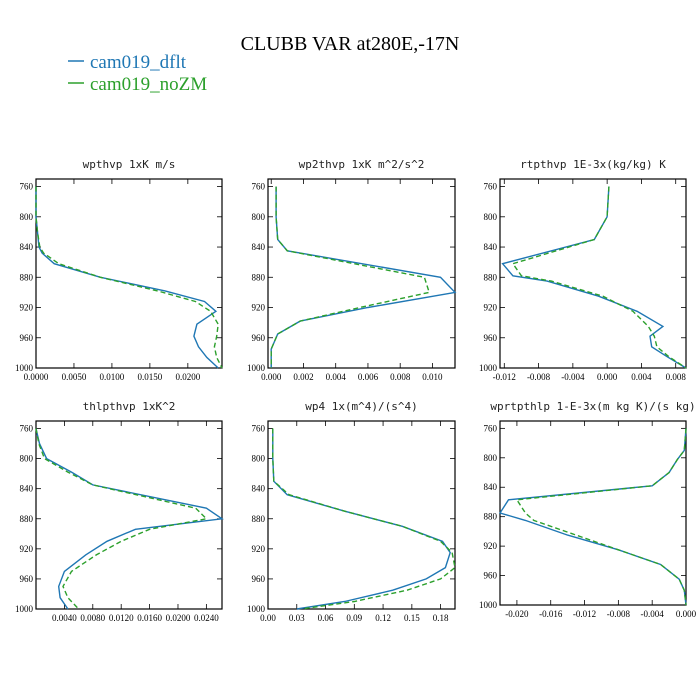 The width and height of the screenshot is (700, 700). I want to click on legend: cam019_dflt cam019_noZM, so click(137, 73).